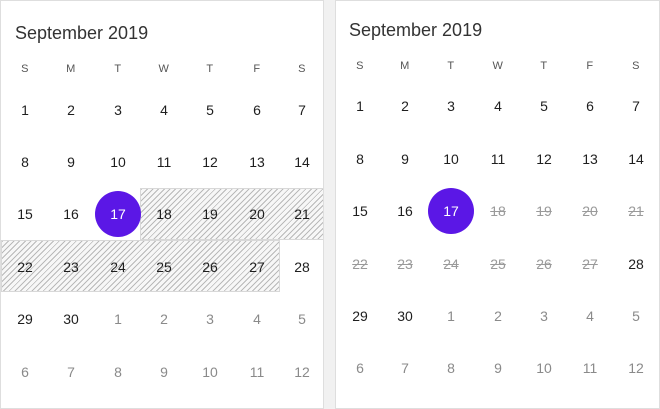 This screenshot has height=409, width=660. I want to click on blackout-date-cell: 18, so click(498, 211).